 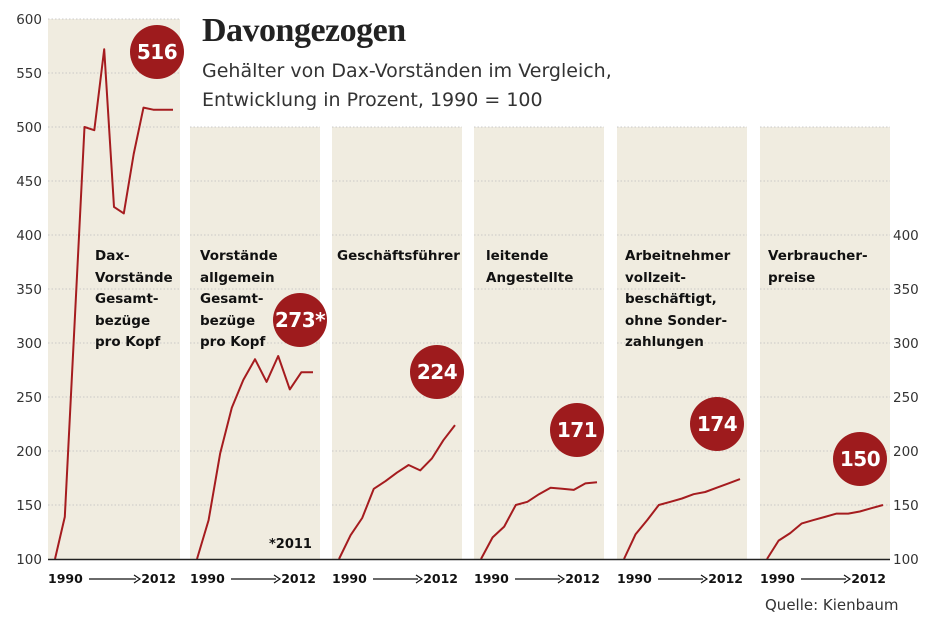 I want to click on y-tick-label: 250, so click(x=29, y=398).